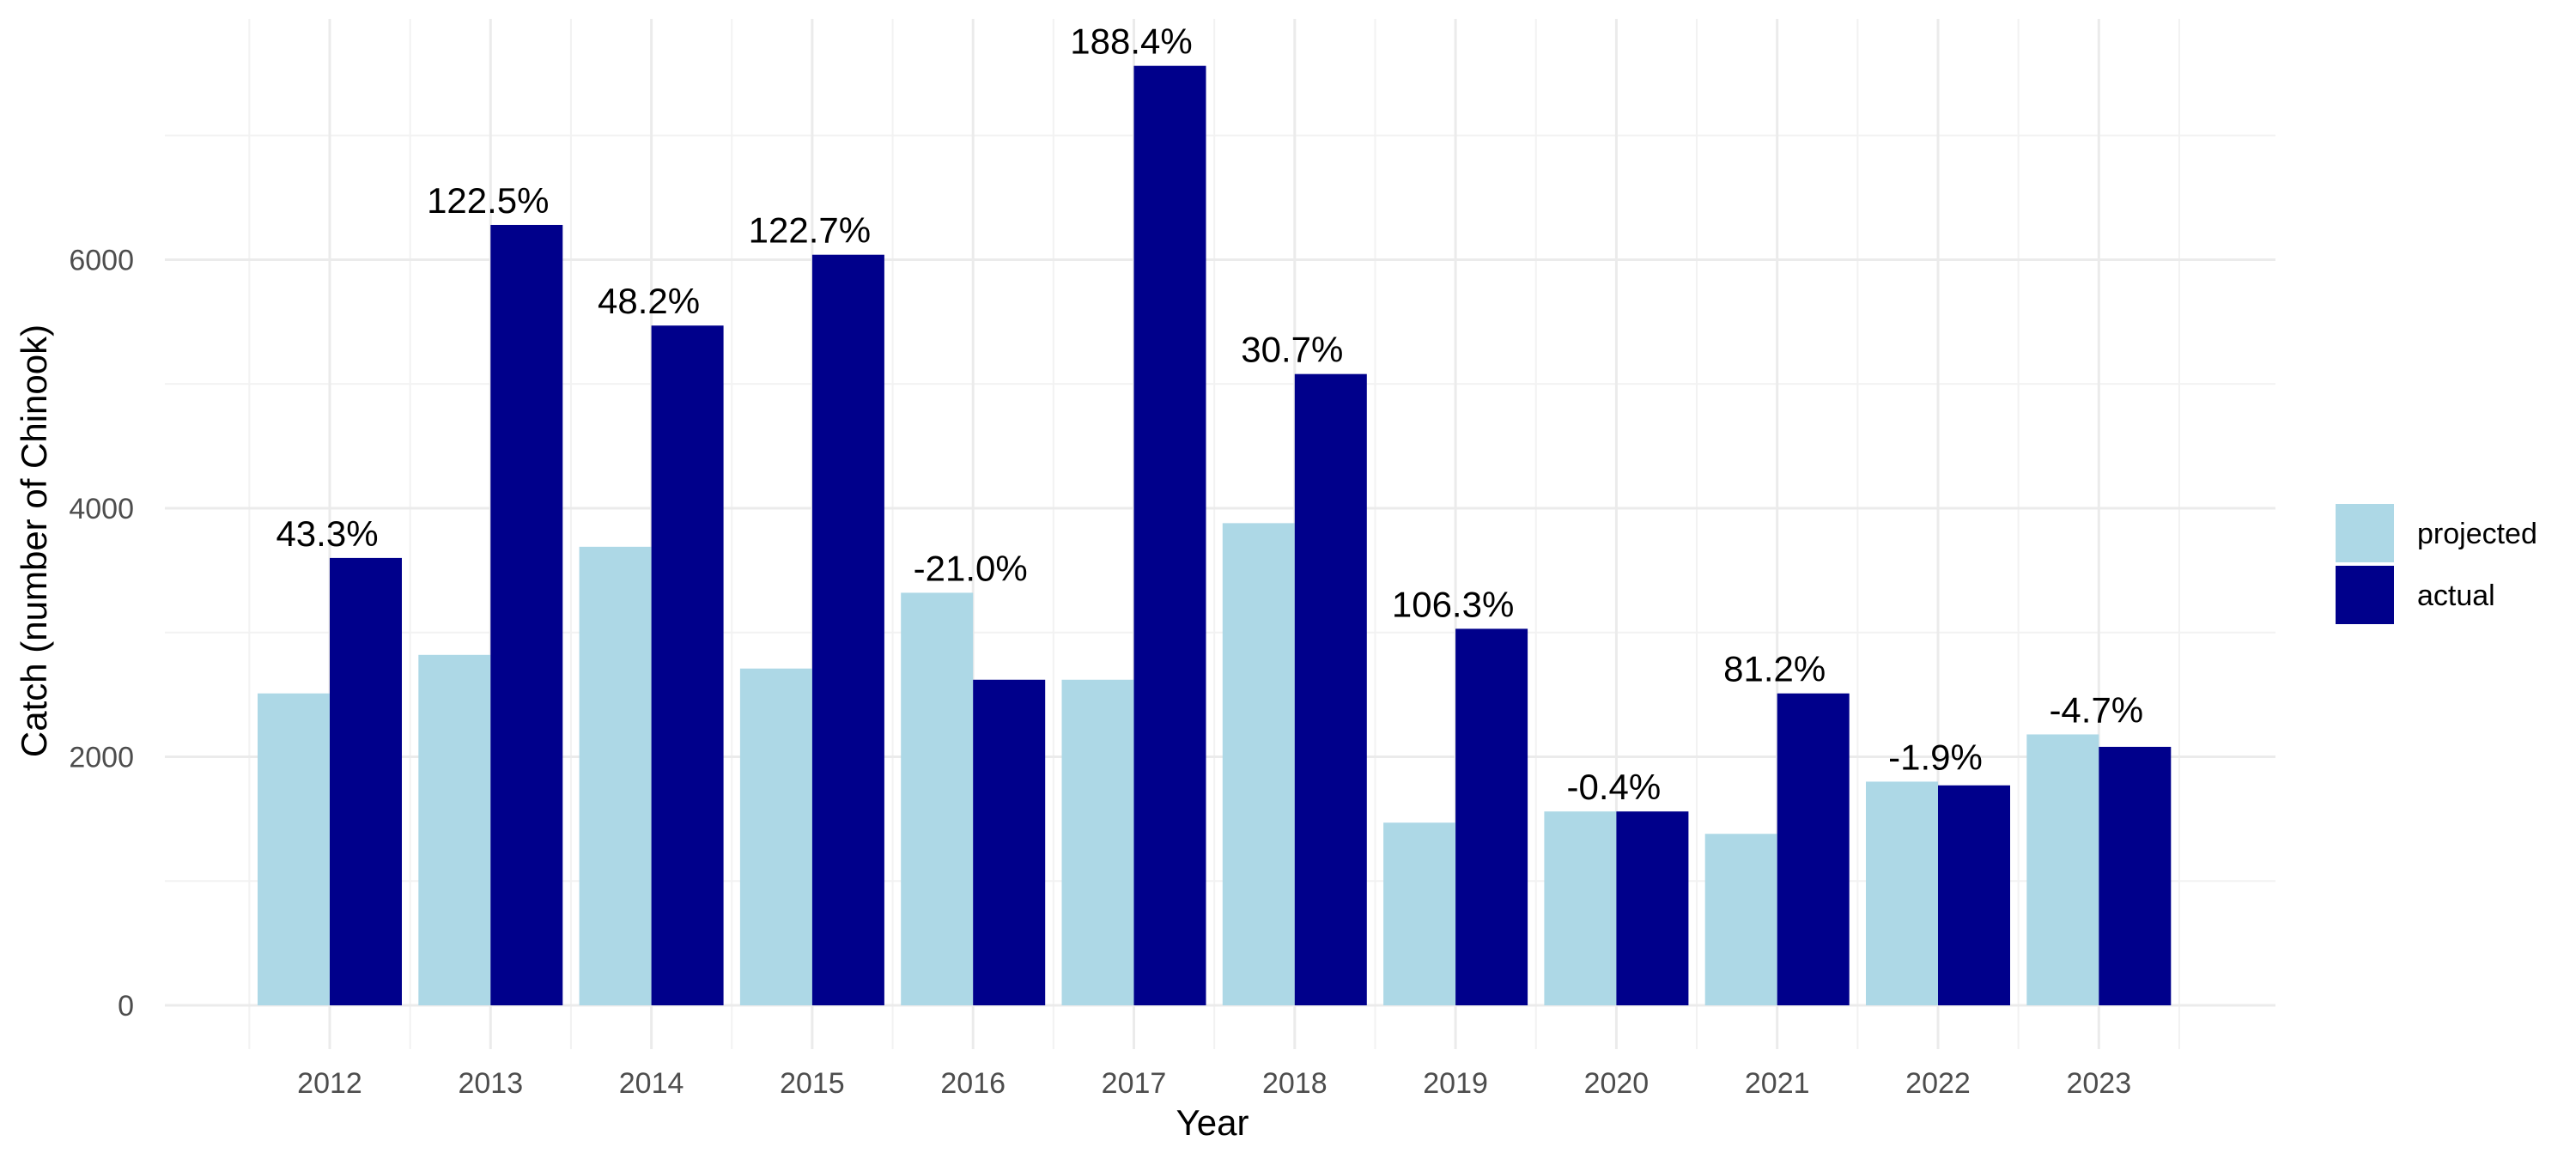 The height and width of the screenshot is (1159, 2576). Describe the element at coordinates (1902, 893) in the screenshot. I see `bar-projected-2022` at that location.